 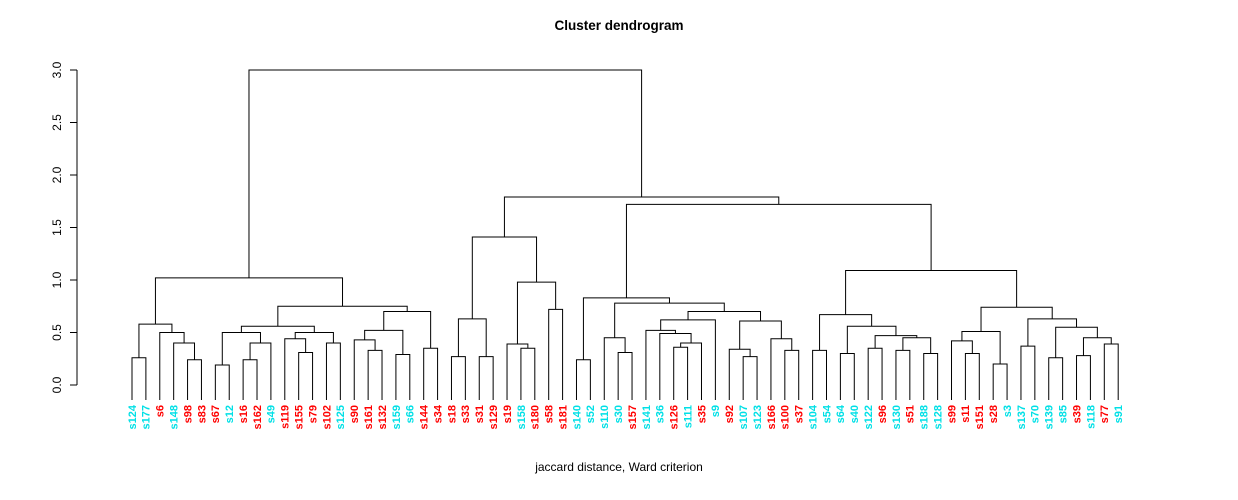 I want to click on leaf-label: s39, so click(x=1077, y=414).